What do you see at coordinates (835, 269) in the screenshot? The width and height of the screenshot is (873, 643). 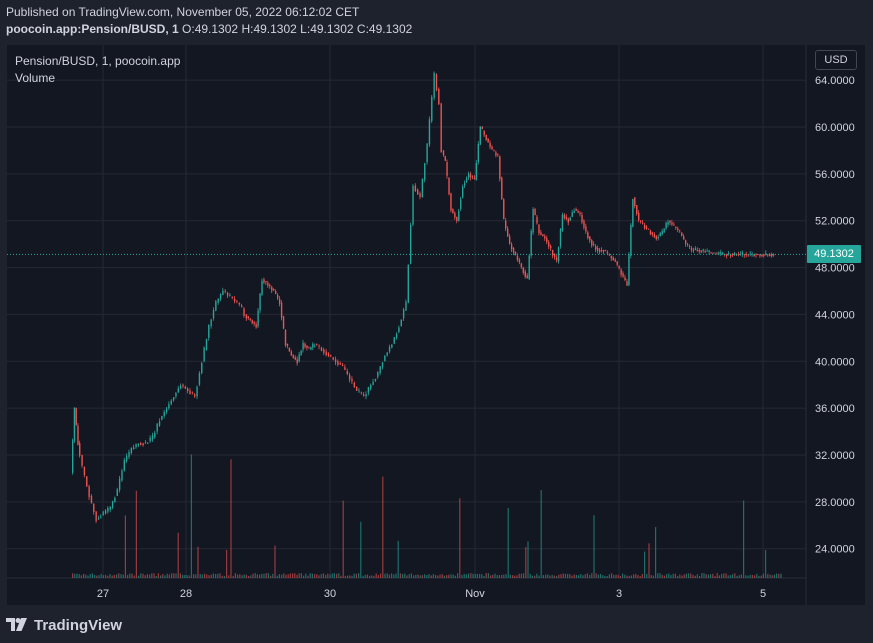 I see `y-tick-label: 48.0000` at bounding box center [835, 269].